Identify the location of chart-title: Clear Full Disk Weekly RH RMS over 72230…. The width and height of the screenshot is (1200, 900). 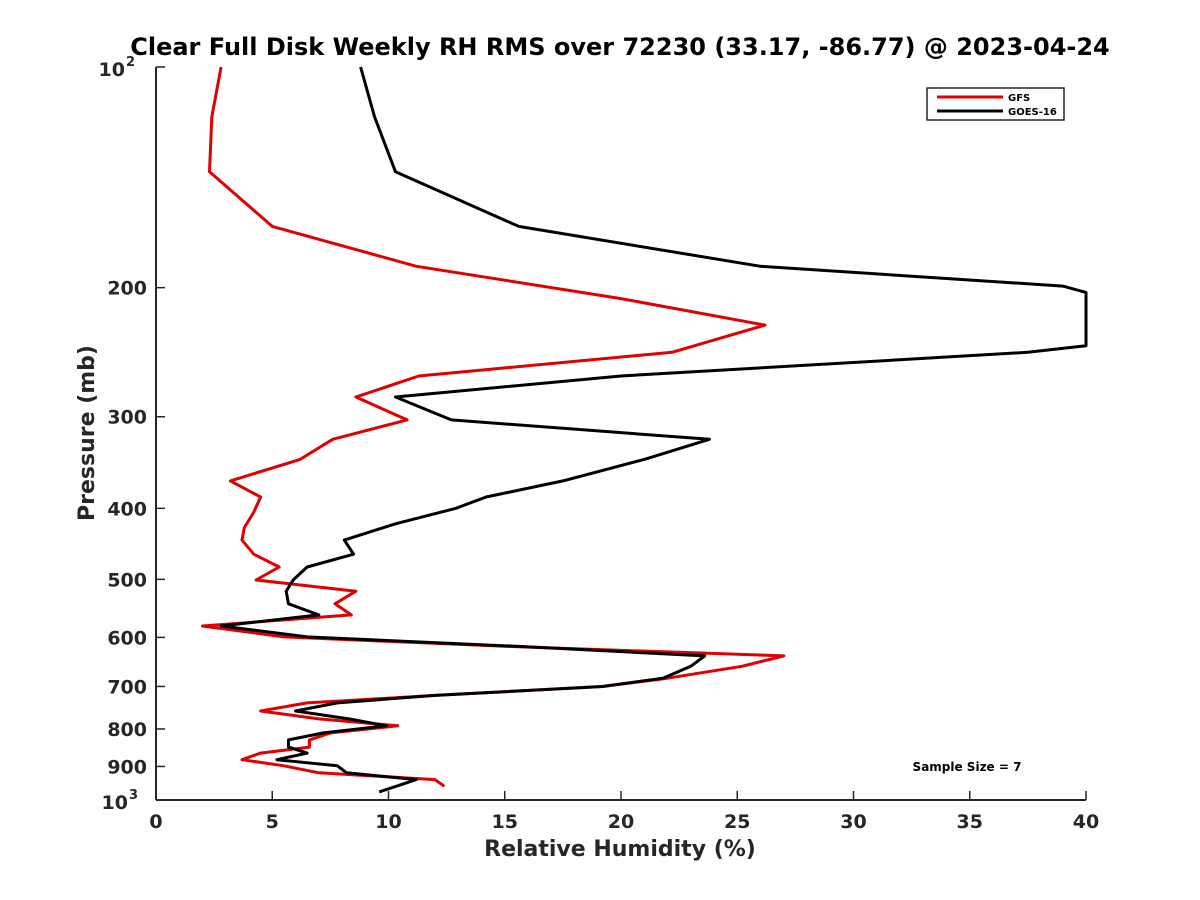
(620, 47).